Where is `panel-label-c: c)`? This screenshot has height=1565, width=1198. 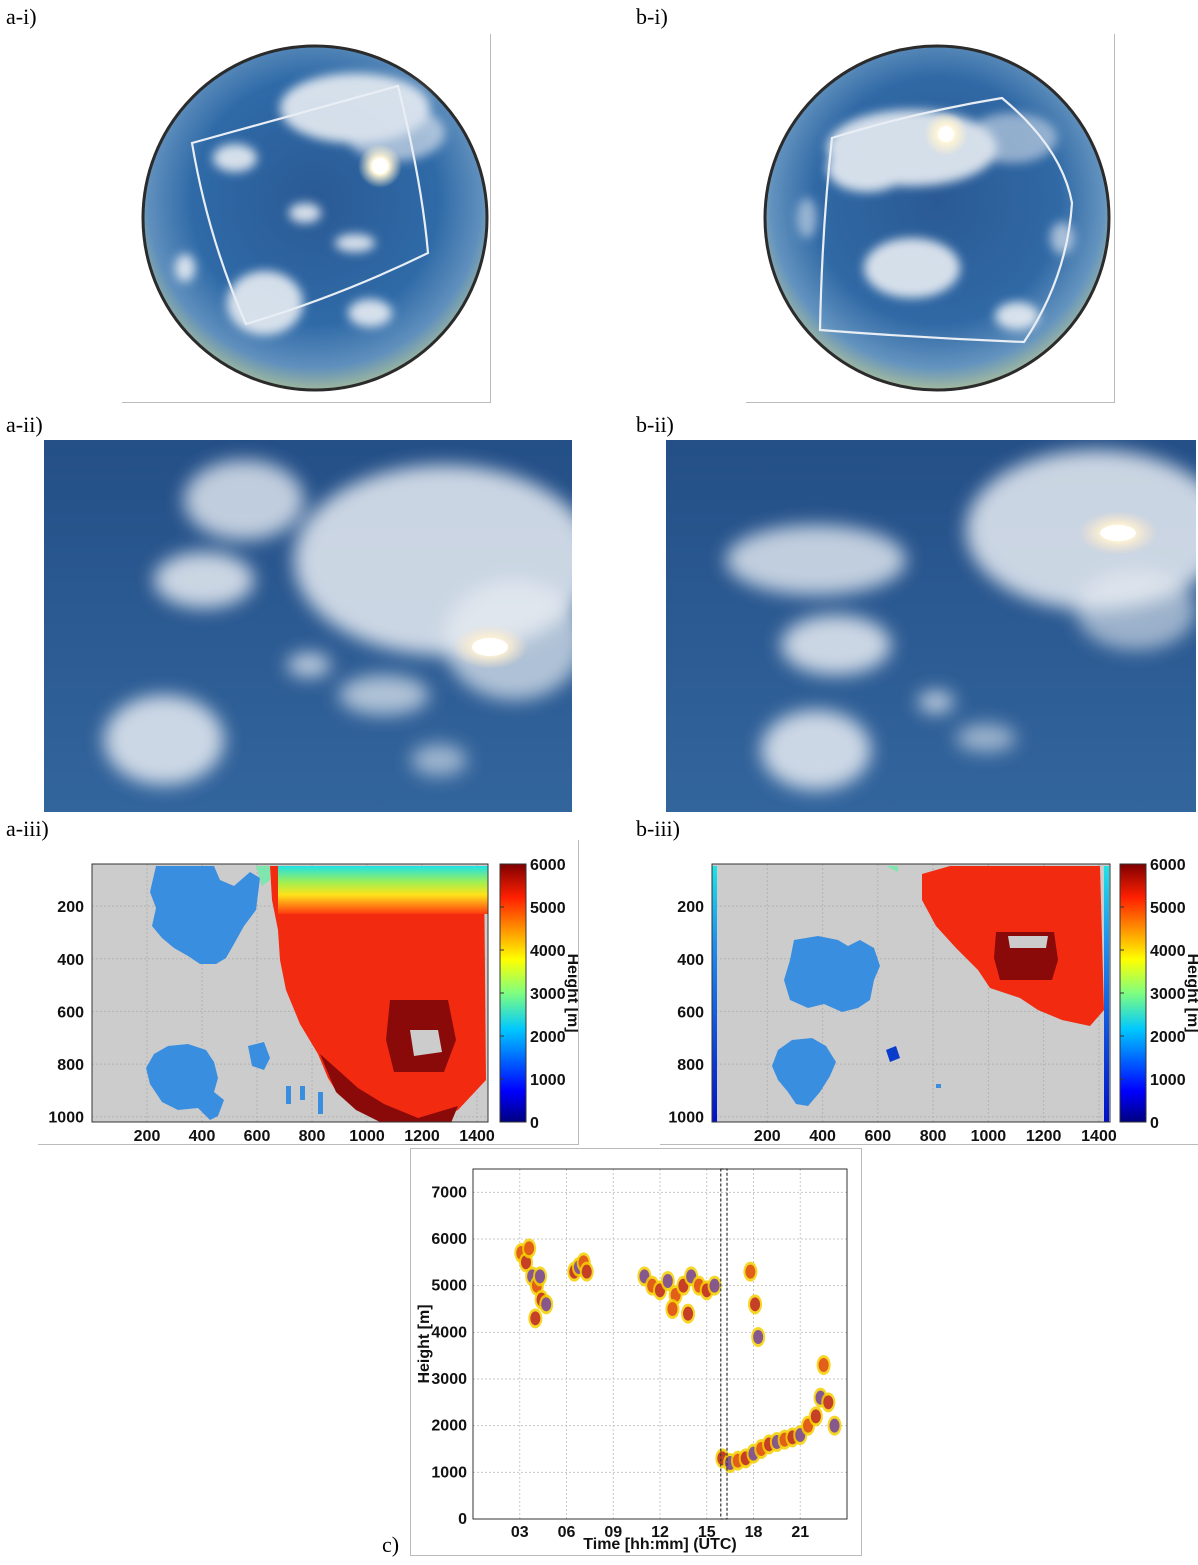 panel-label-c: c) is located at coordinates (391, 1544).